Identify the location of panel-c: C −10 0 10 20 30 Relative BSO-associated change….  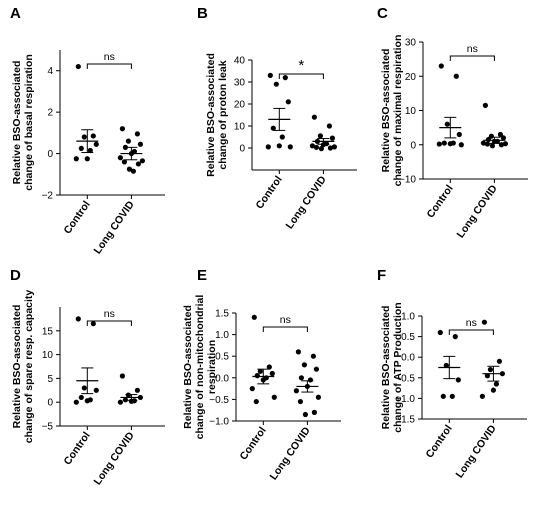
(452, 122).